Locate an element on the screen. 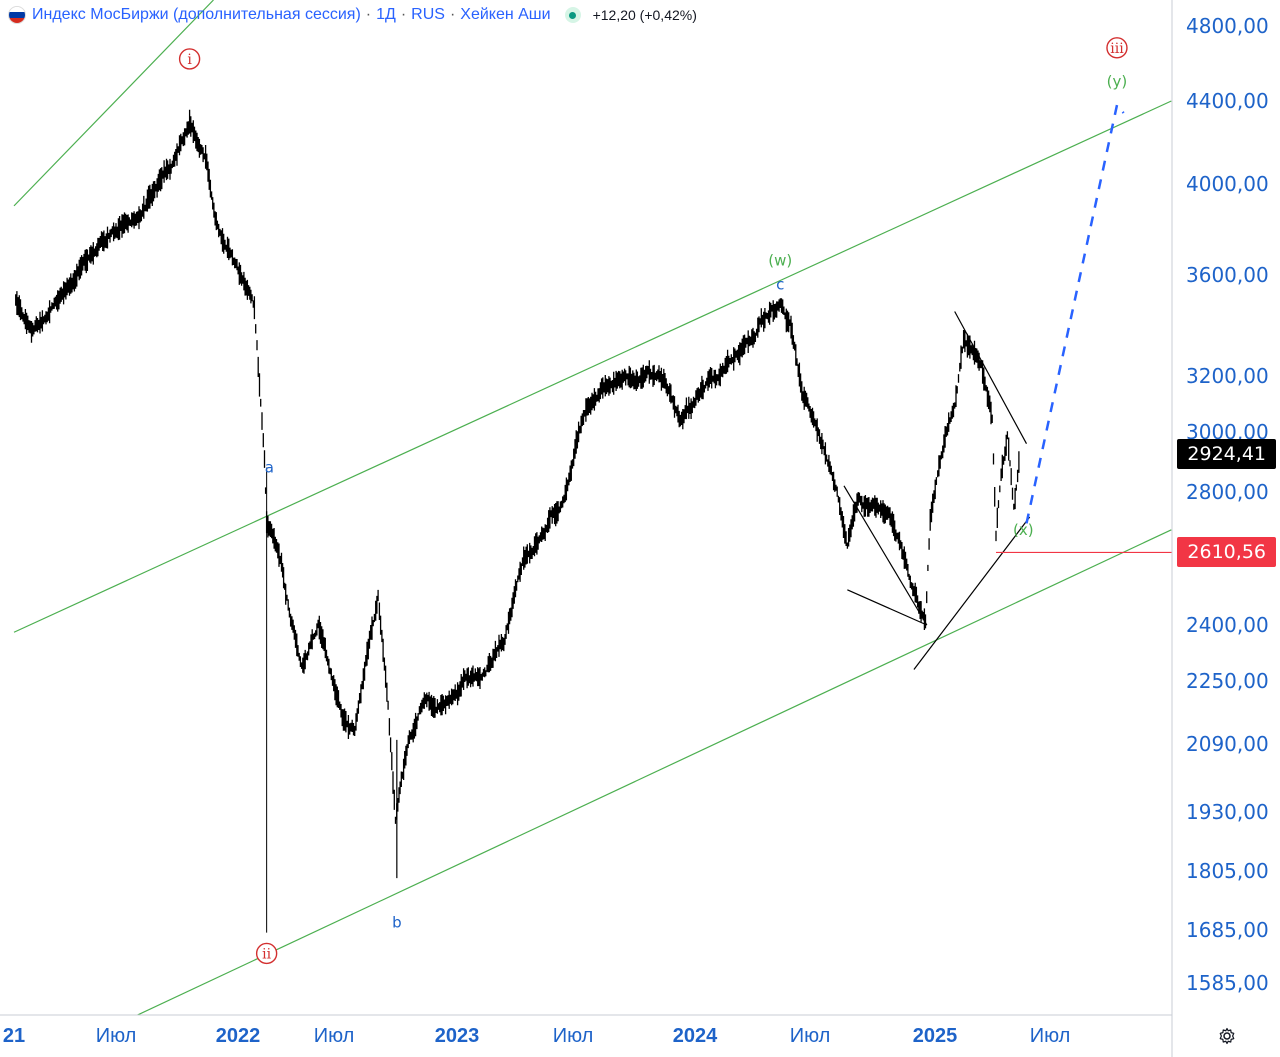  y-tick-label: 2090,00 is located at coordinates (1227, 744).